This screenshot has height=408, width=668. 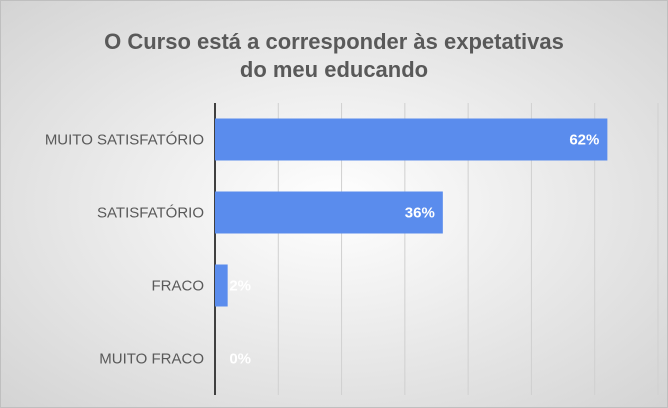 I want to click on data-label: 62%, so click(x=584, y=139).